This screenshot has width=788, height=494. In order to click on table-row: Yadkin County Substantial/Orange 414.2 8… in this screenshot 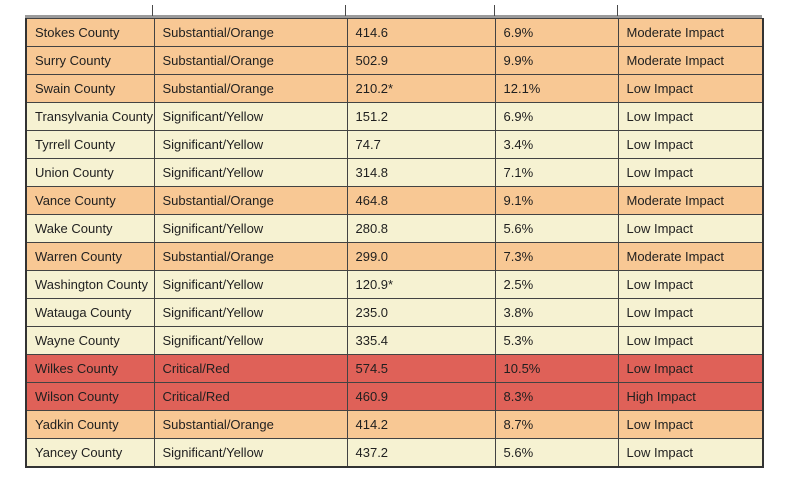, I will do `click(394, 424)`.